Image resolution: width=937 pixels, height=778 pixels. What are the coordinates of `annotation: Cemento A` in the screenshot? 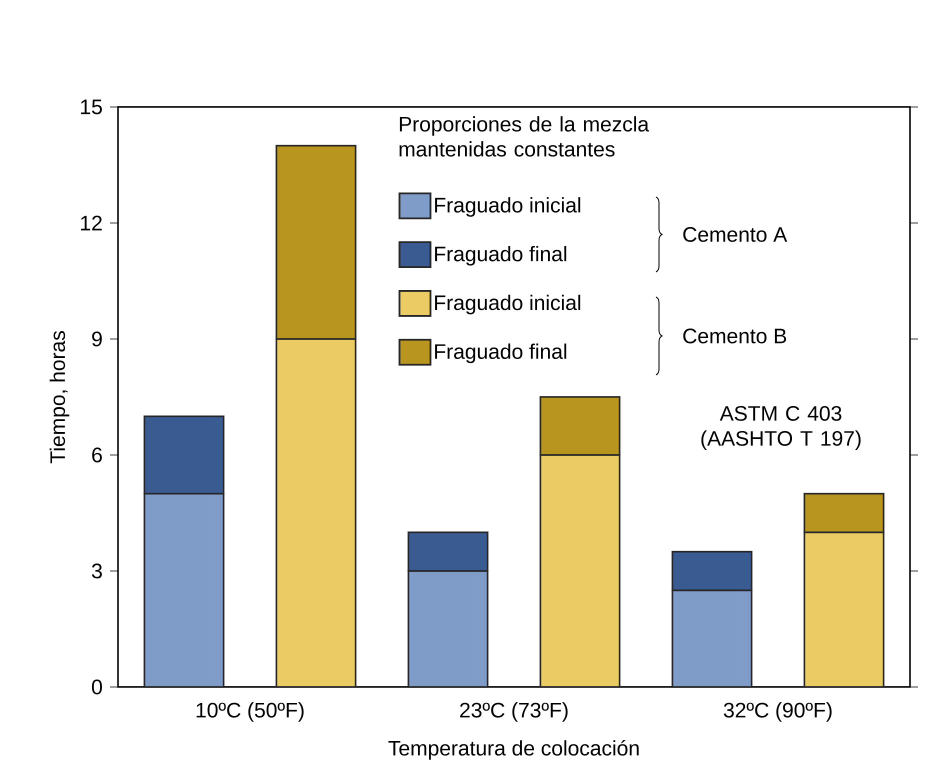 It's located at (735, 234).